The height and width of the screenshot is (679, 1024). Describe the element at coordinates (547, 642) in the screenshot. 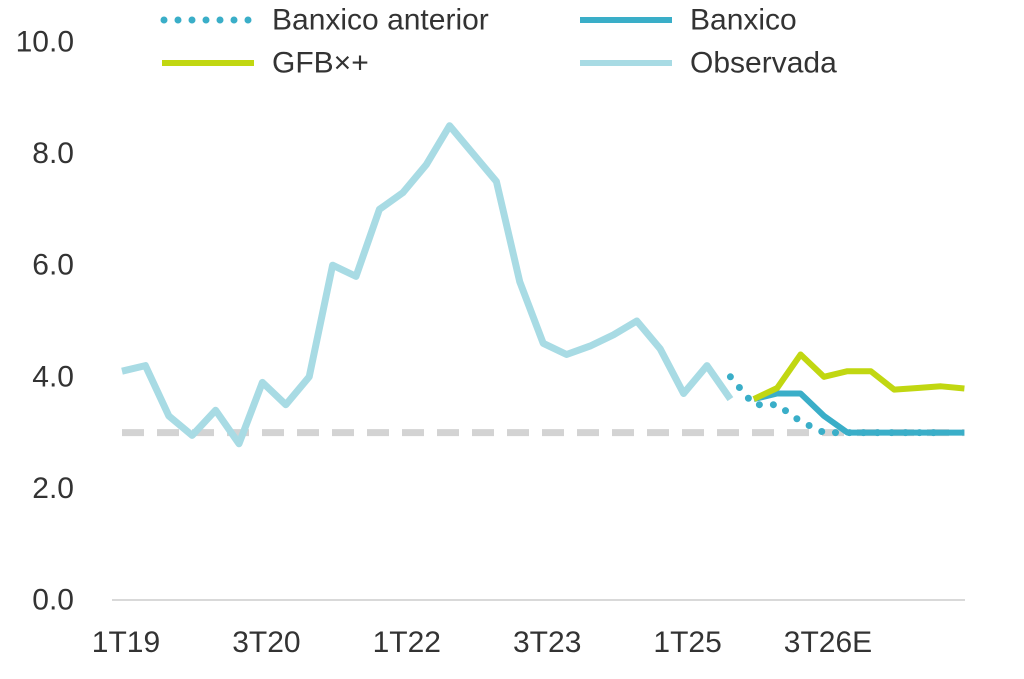

I see `x-tick-label: 3T23` at that location.